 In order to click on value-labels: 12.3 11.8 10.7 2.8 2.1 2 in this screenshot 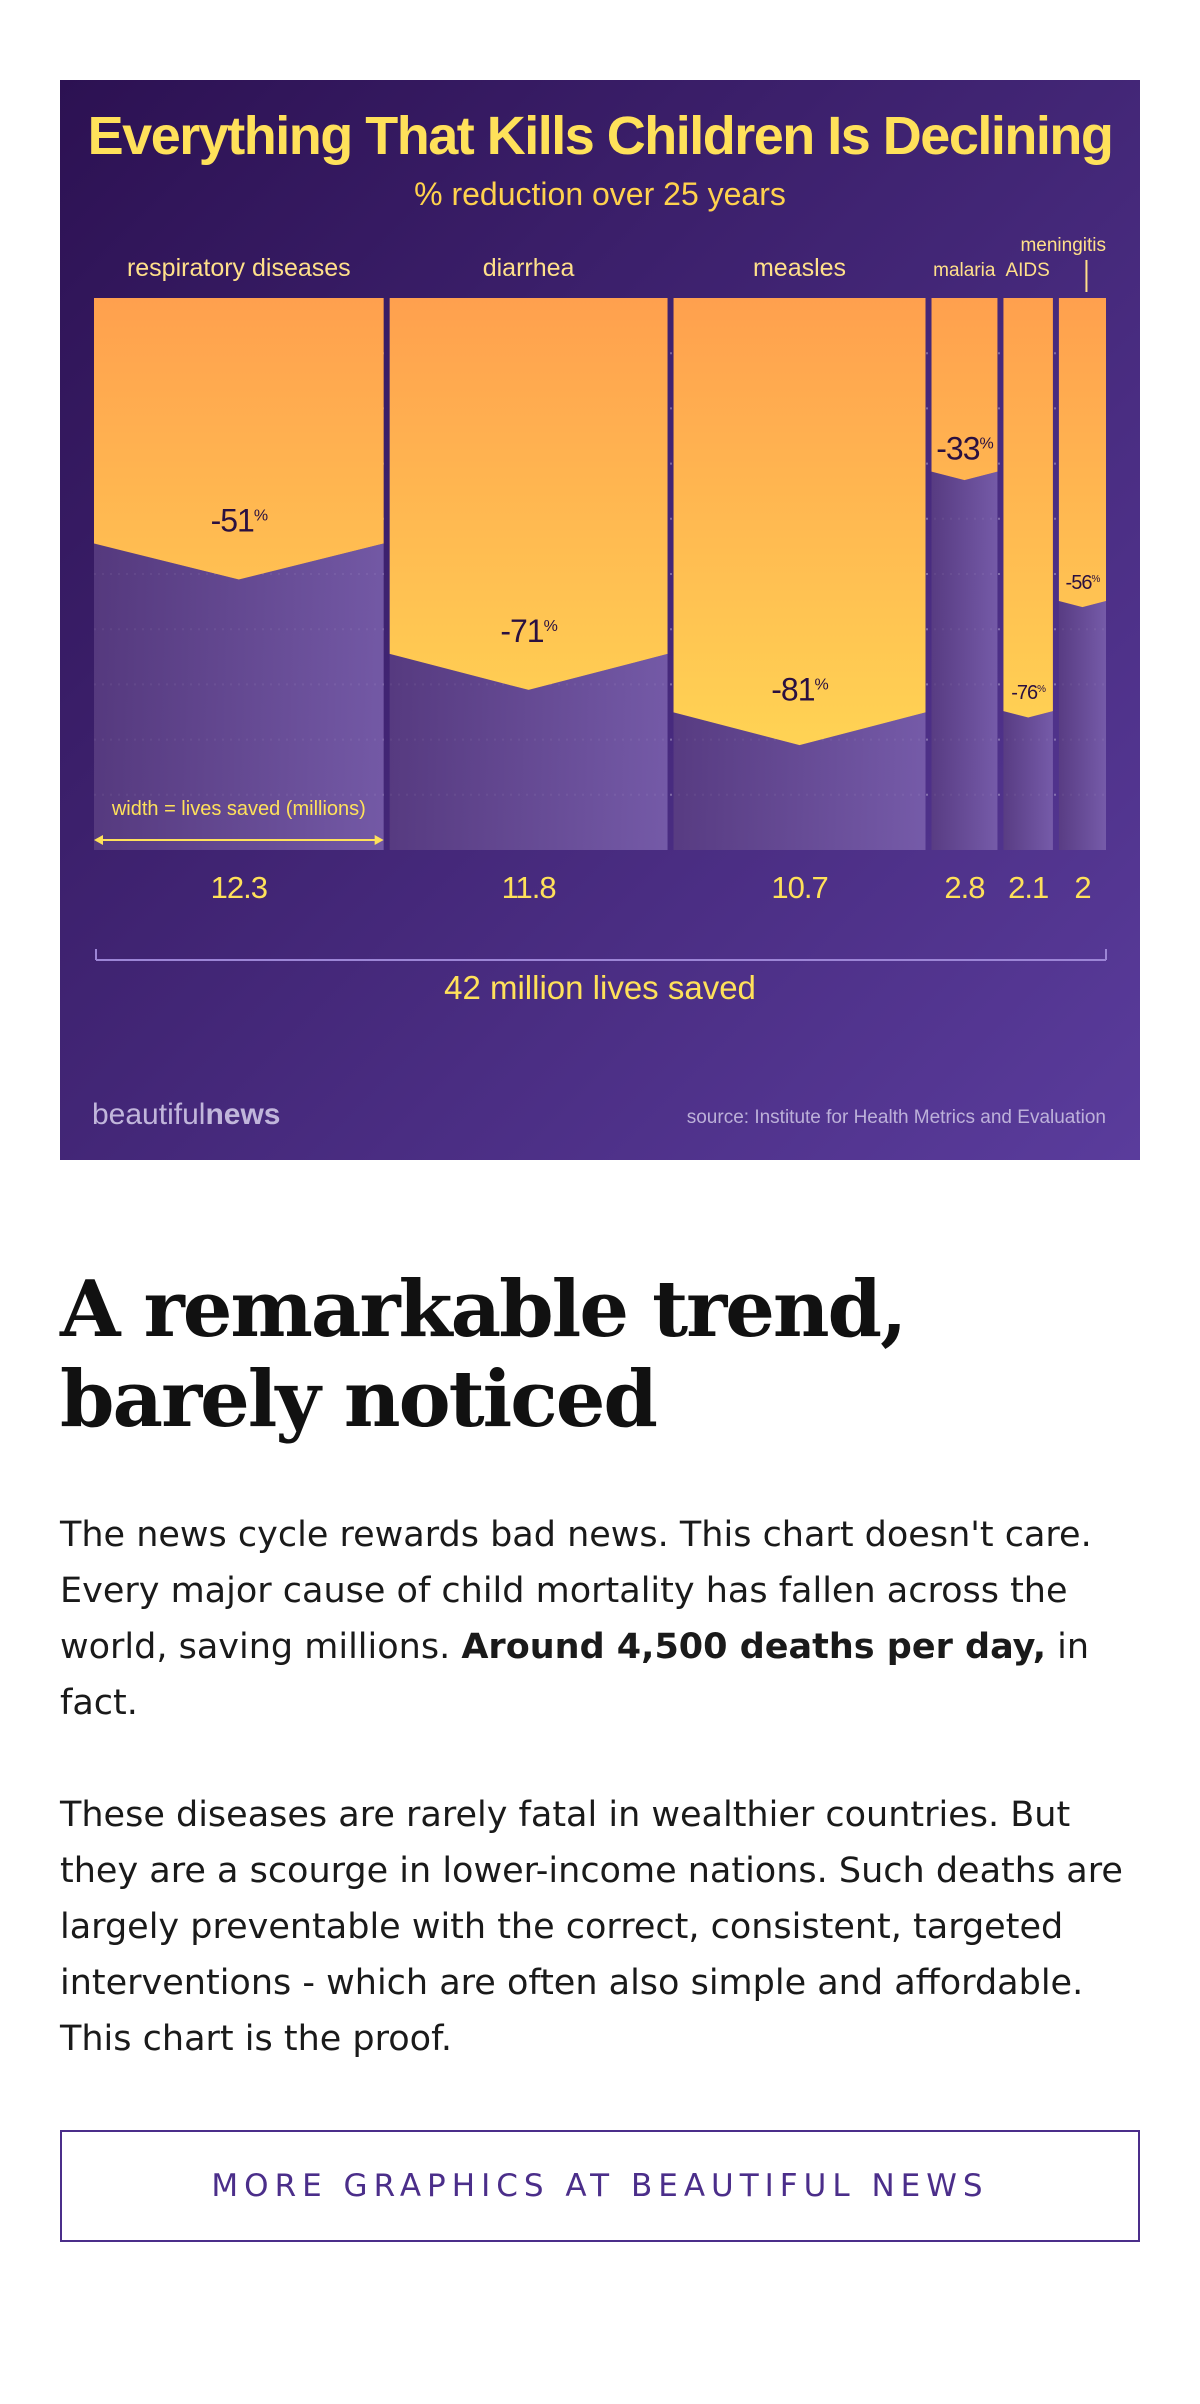, I will do `click(651, 887)`.